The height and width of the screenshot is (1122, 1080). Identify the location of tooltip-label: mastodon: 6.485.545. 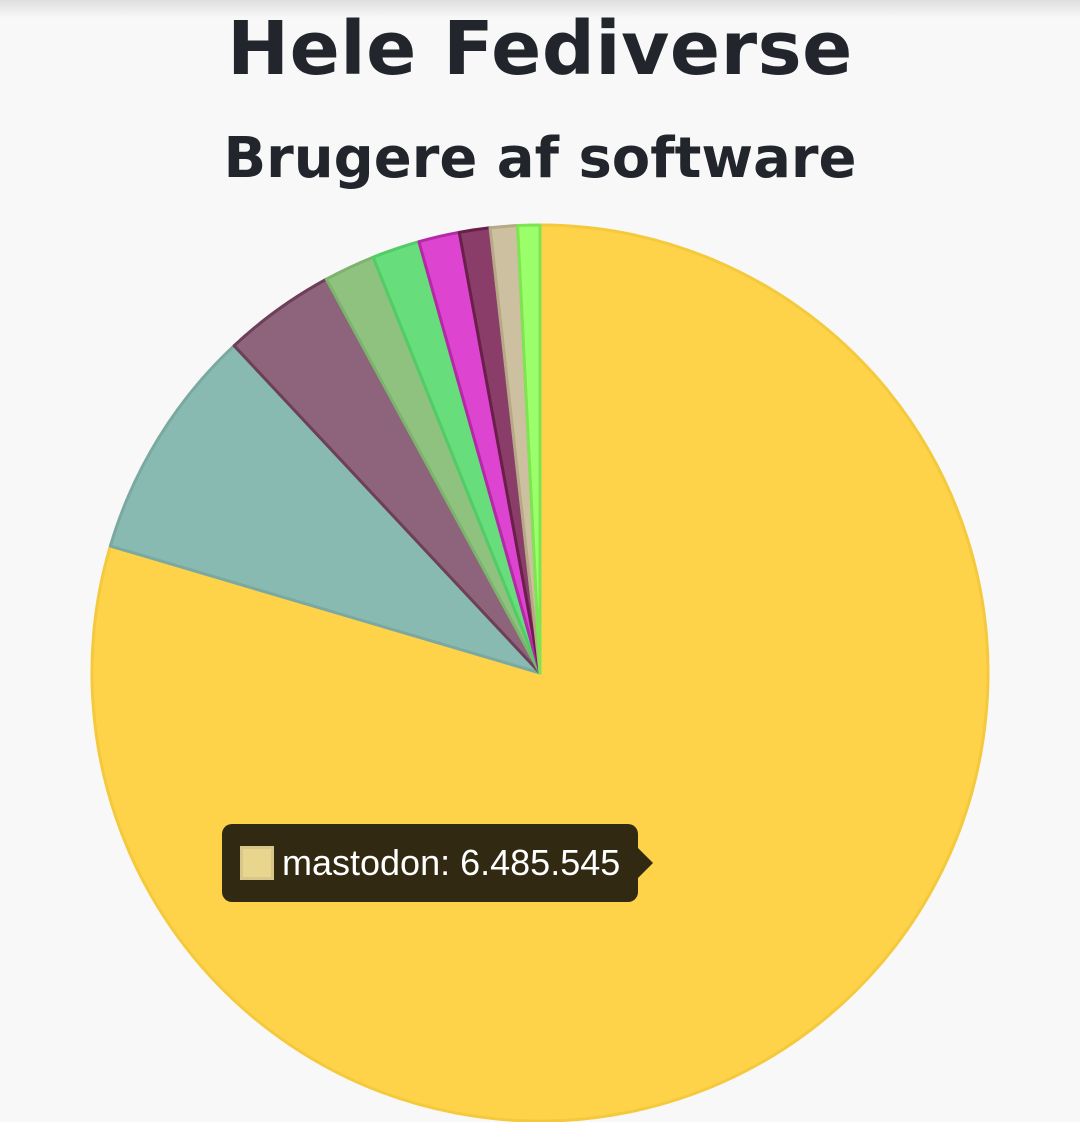
(451, 862).